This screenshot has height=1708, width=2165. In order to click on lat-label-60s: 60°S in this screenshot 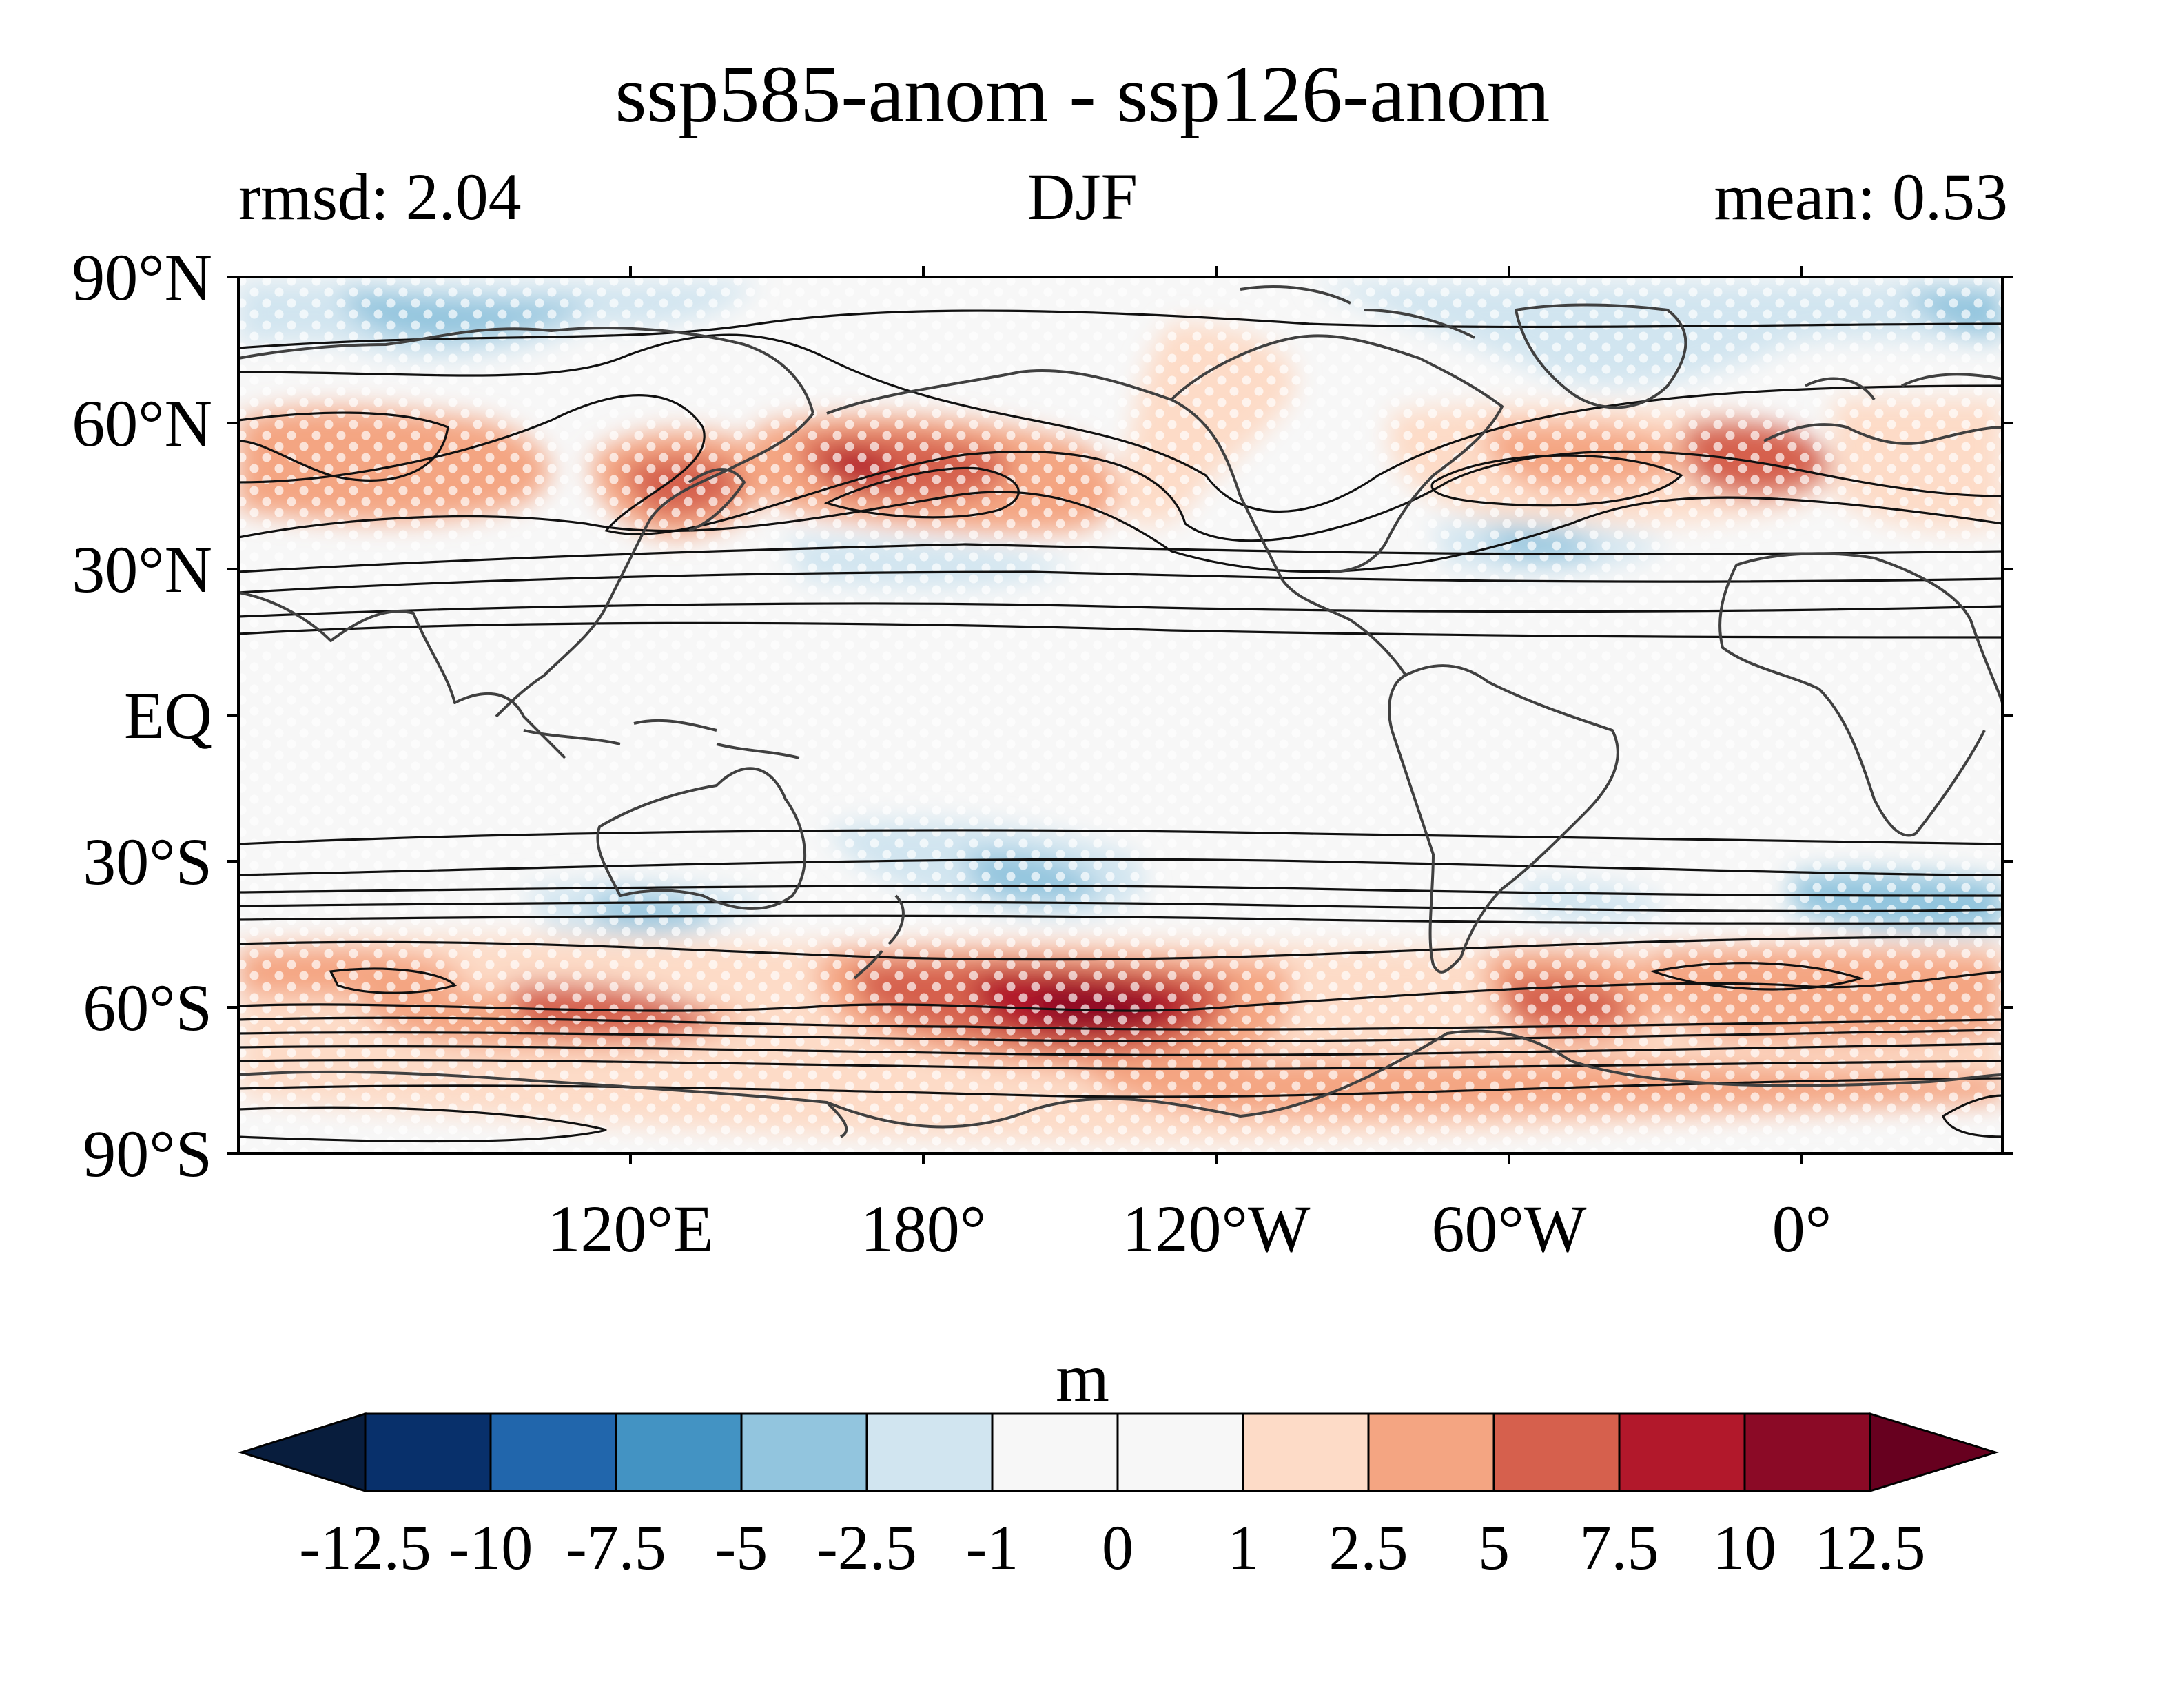, I will do `click(147, 1008)`.